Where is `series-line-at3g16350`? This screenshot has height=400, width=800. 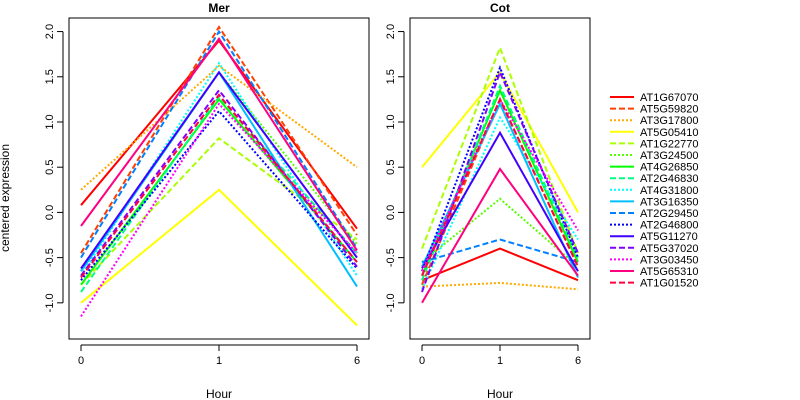 series-line-at3g16350 is located at coordinates (500, 189).